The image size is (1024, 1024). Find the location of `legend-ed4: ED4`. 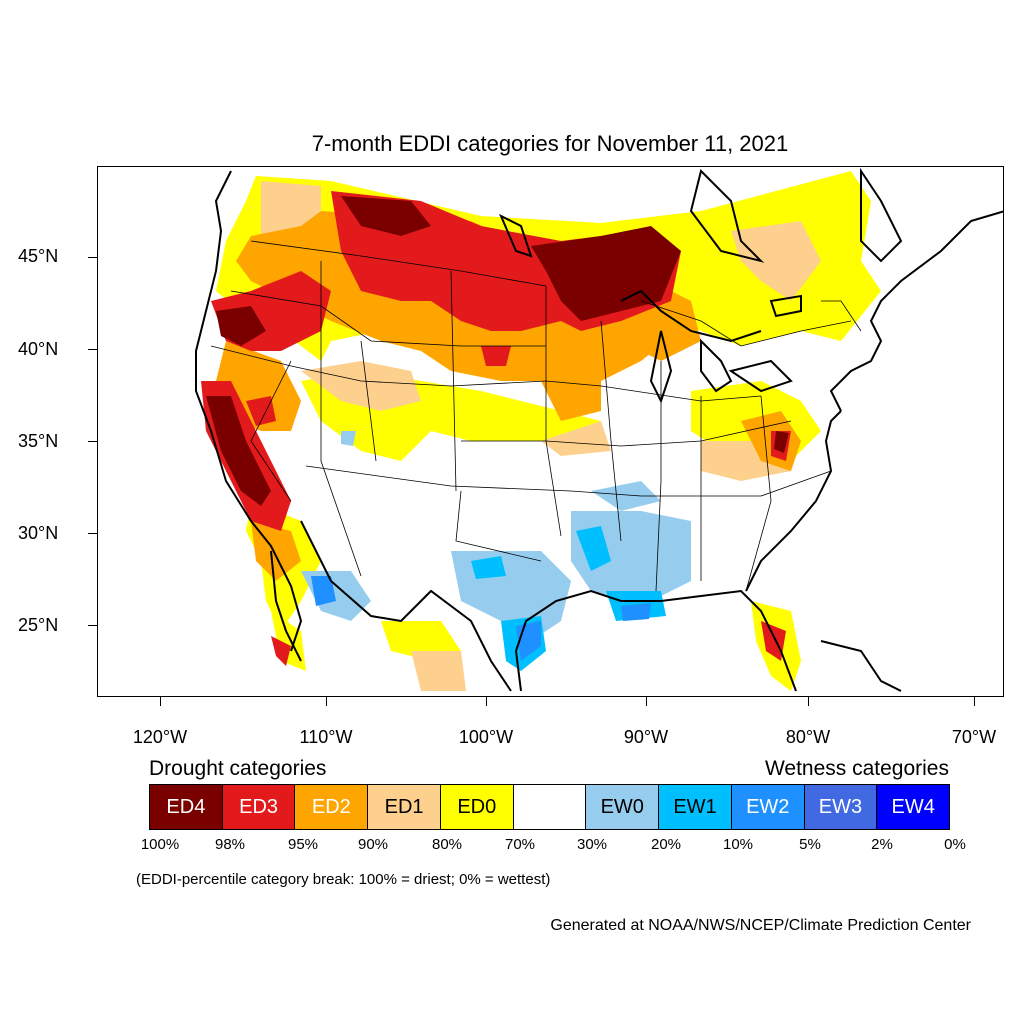

legend-ed4: ED4 is located at coordinates (186, 807).